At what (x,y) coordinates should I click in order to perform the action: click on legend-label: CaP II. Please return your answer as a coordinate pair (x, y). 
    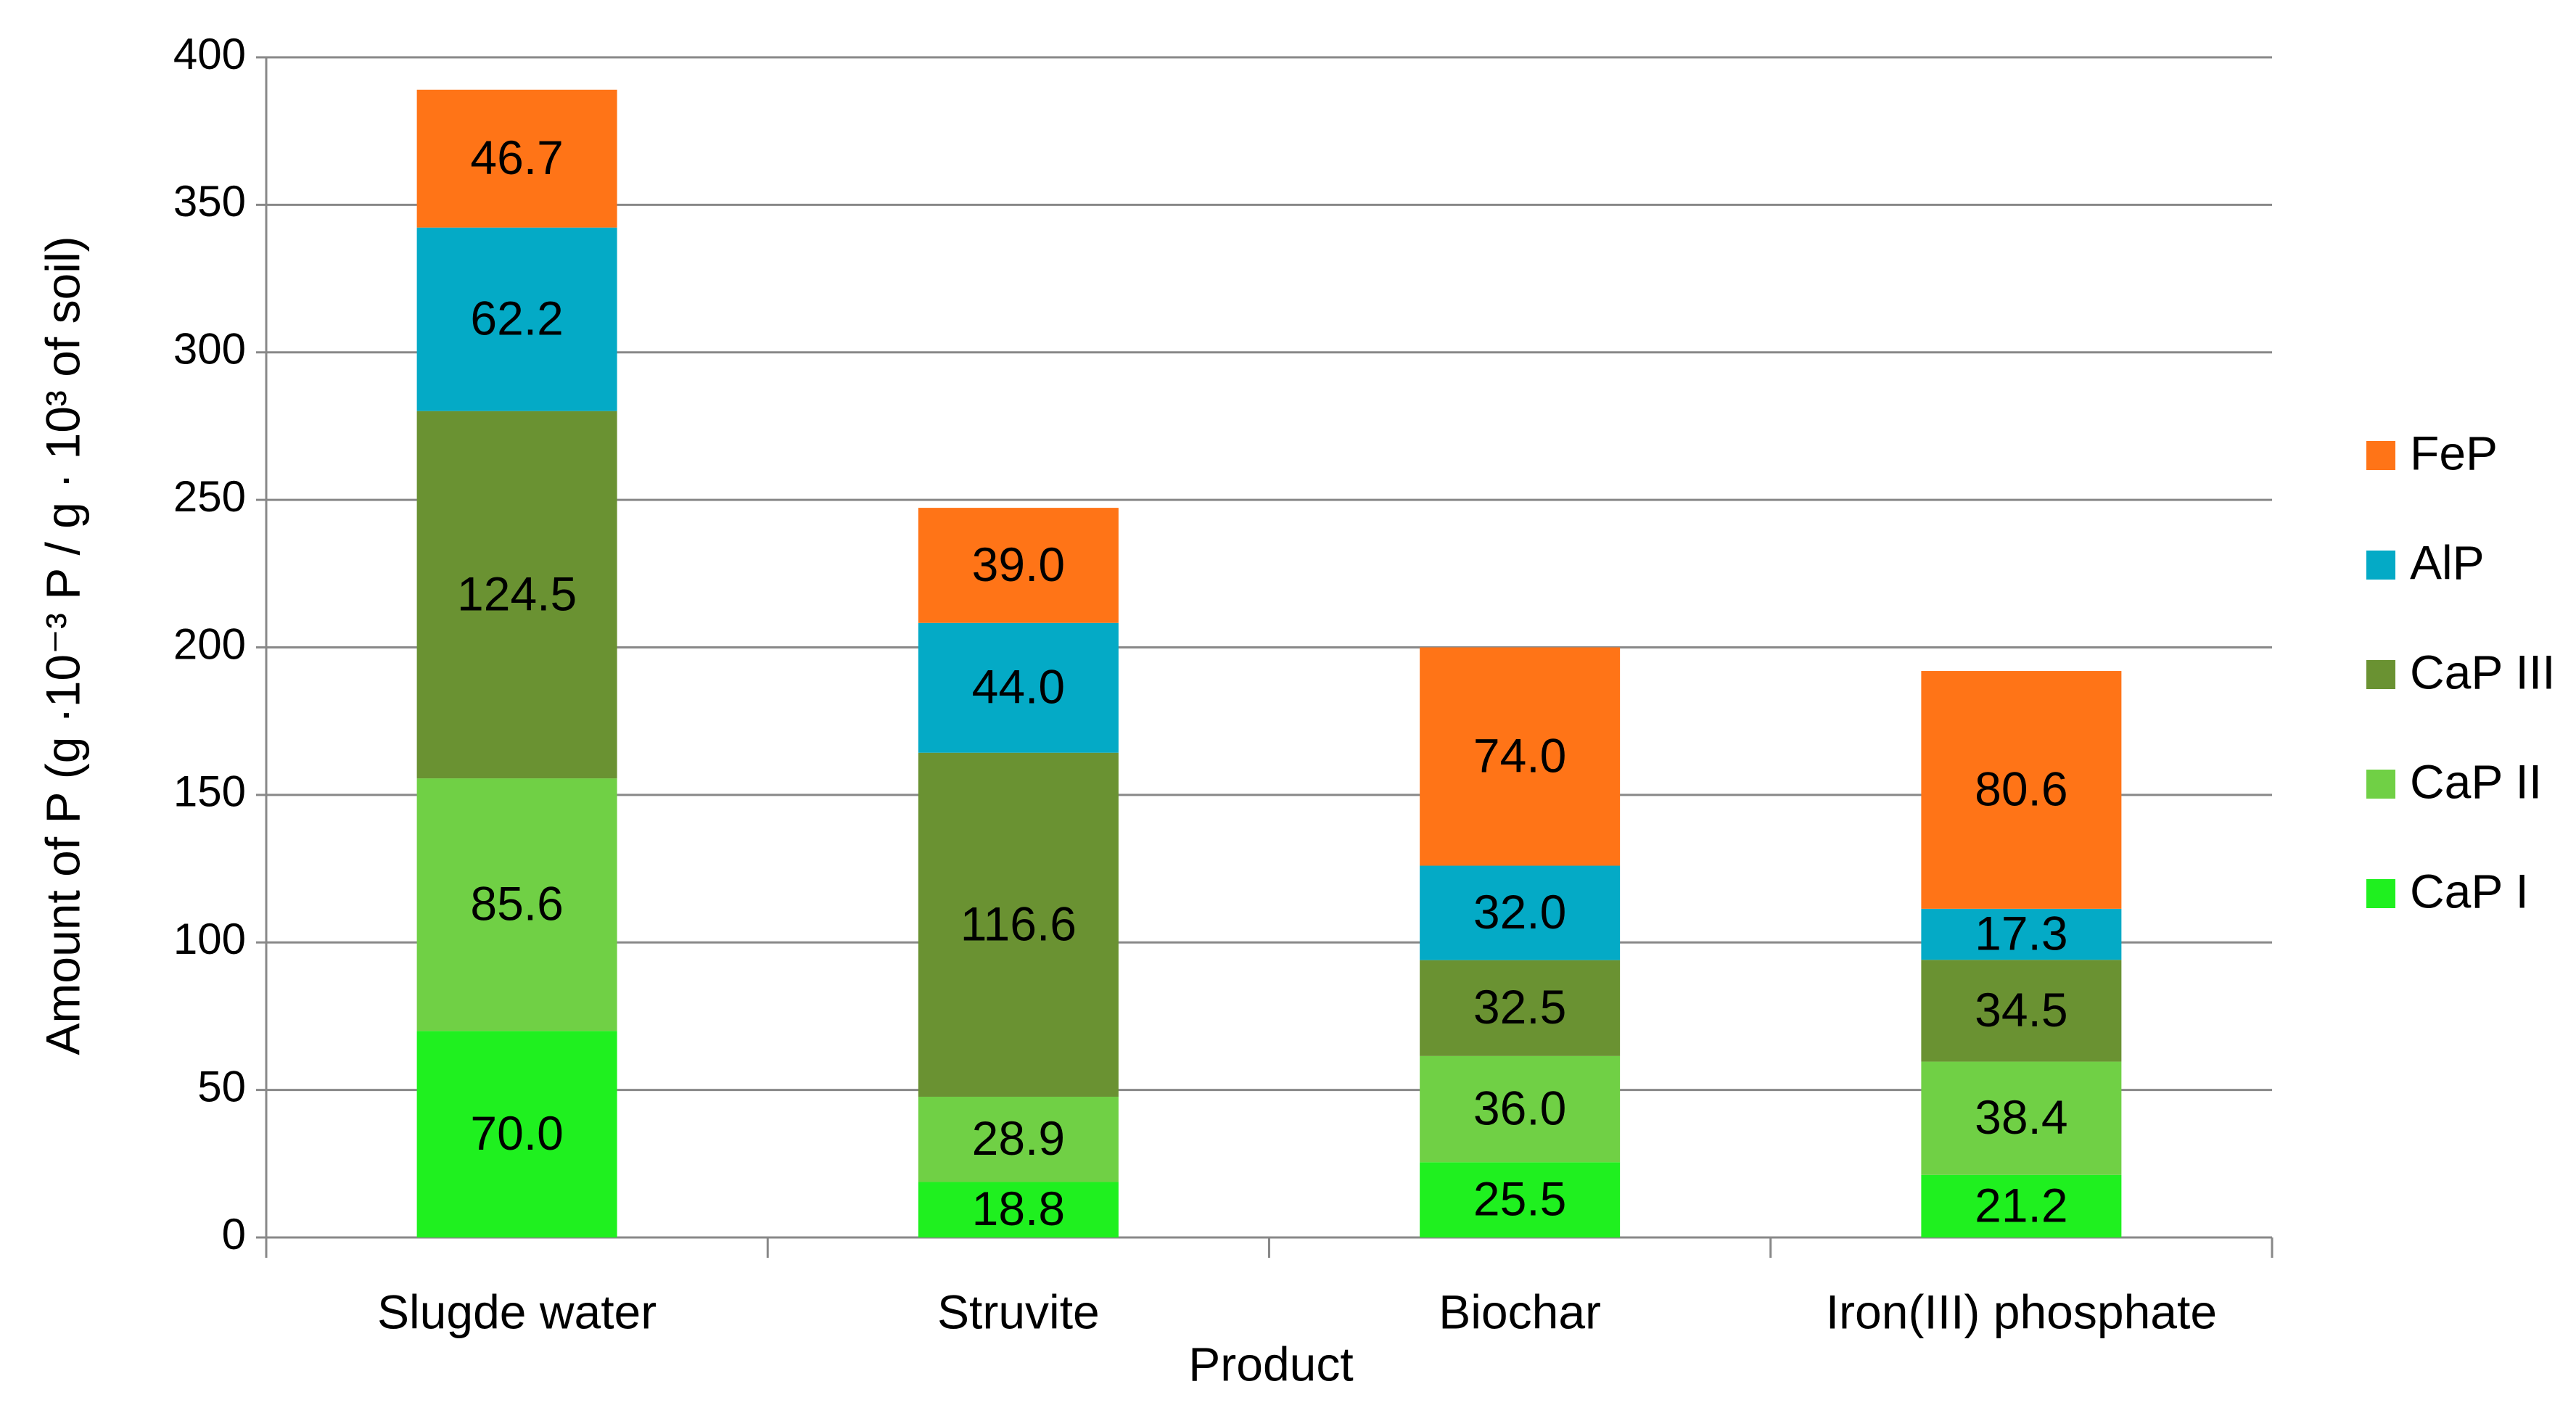
    Looking at the image, I should click on (2476, 781).